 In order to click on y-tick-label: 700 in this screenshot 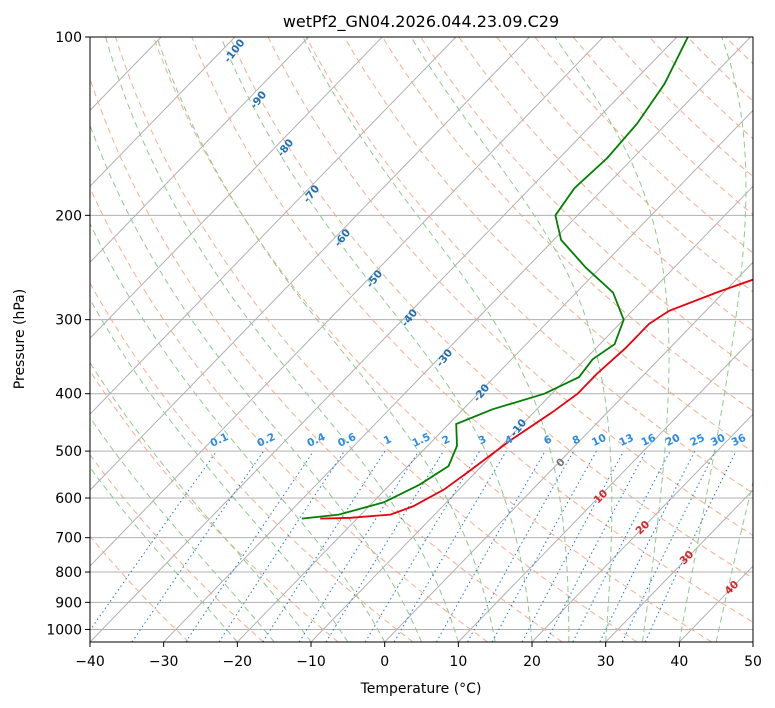, I will do `click(68, 539)`.